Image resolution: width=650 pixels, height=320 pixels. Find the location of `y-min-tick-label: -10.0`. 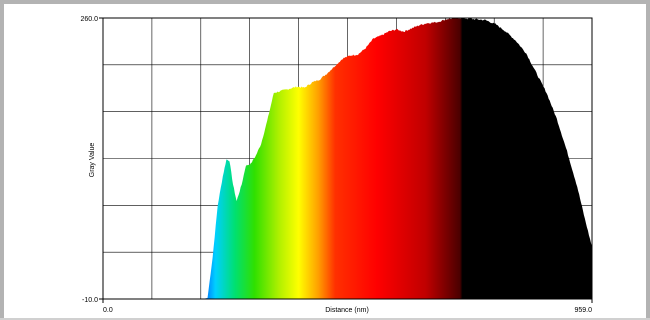

y-min-tick-label: -10.0 is located at coordinates (90, 300).